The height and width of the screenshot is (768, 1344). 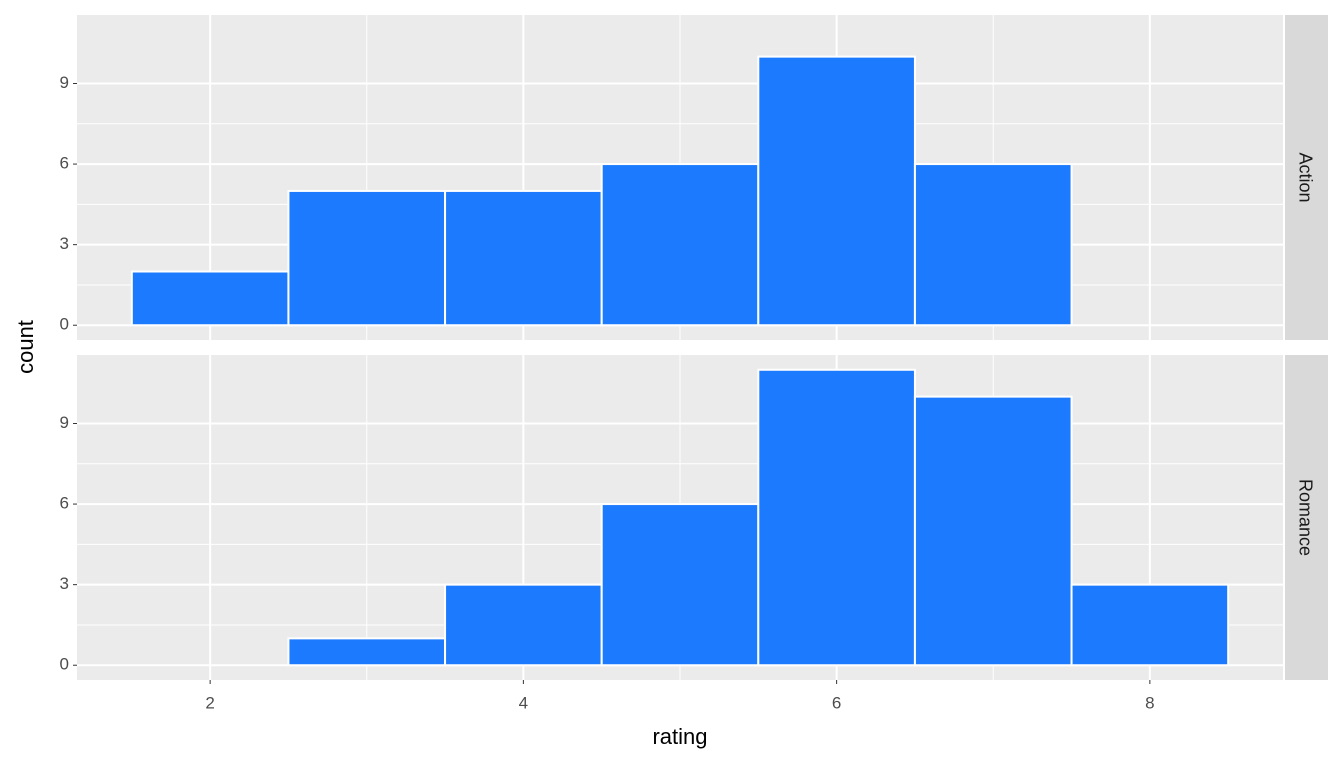 I want to click on x-tick-label: 8, so click(x=1149, y=702).